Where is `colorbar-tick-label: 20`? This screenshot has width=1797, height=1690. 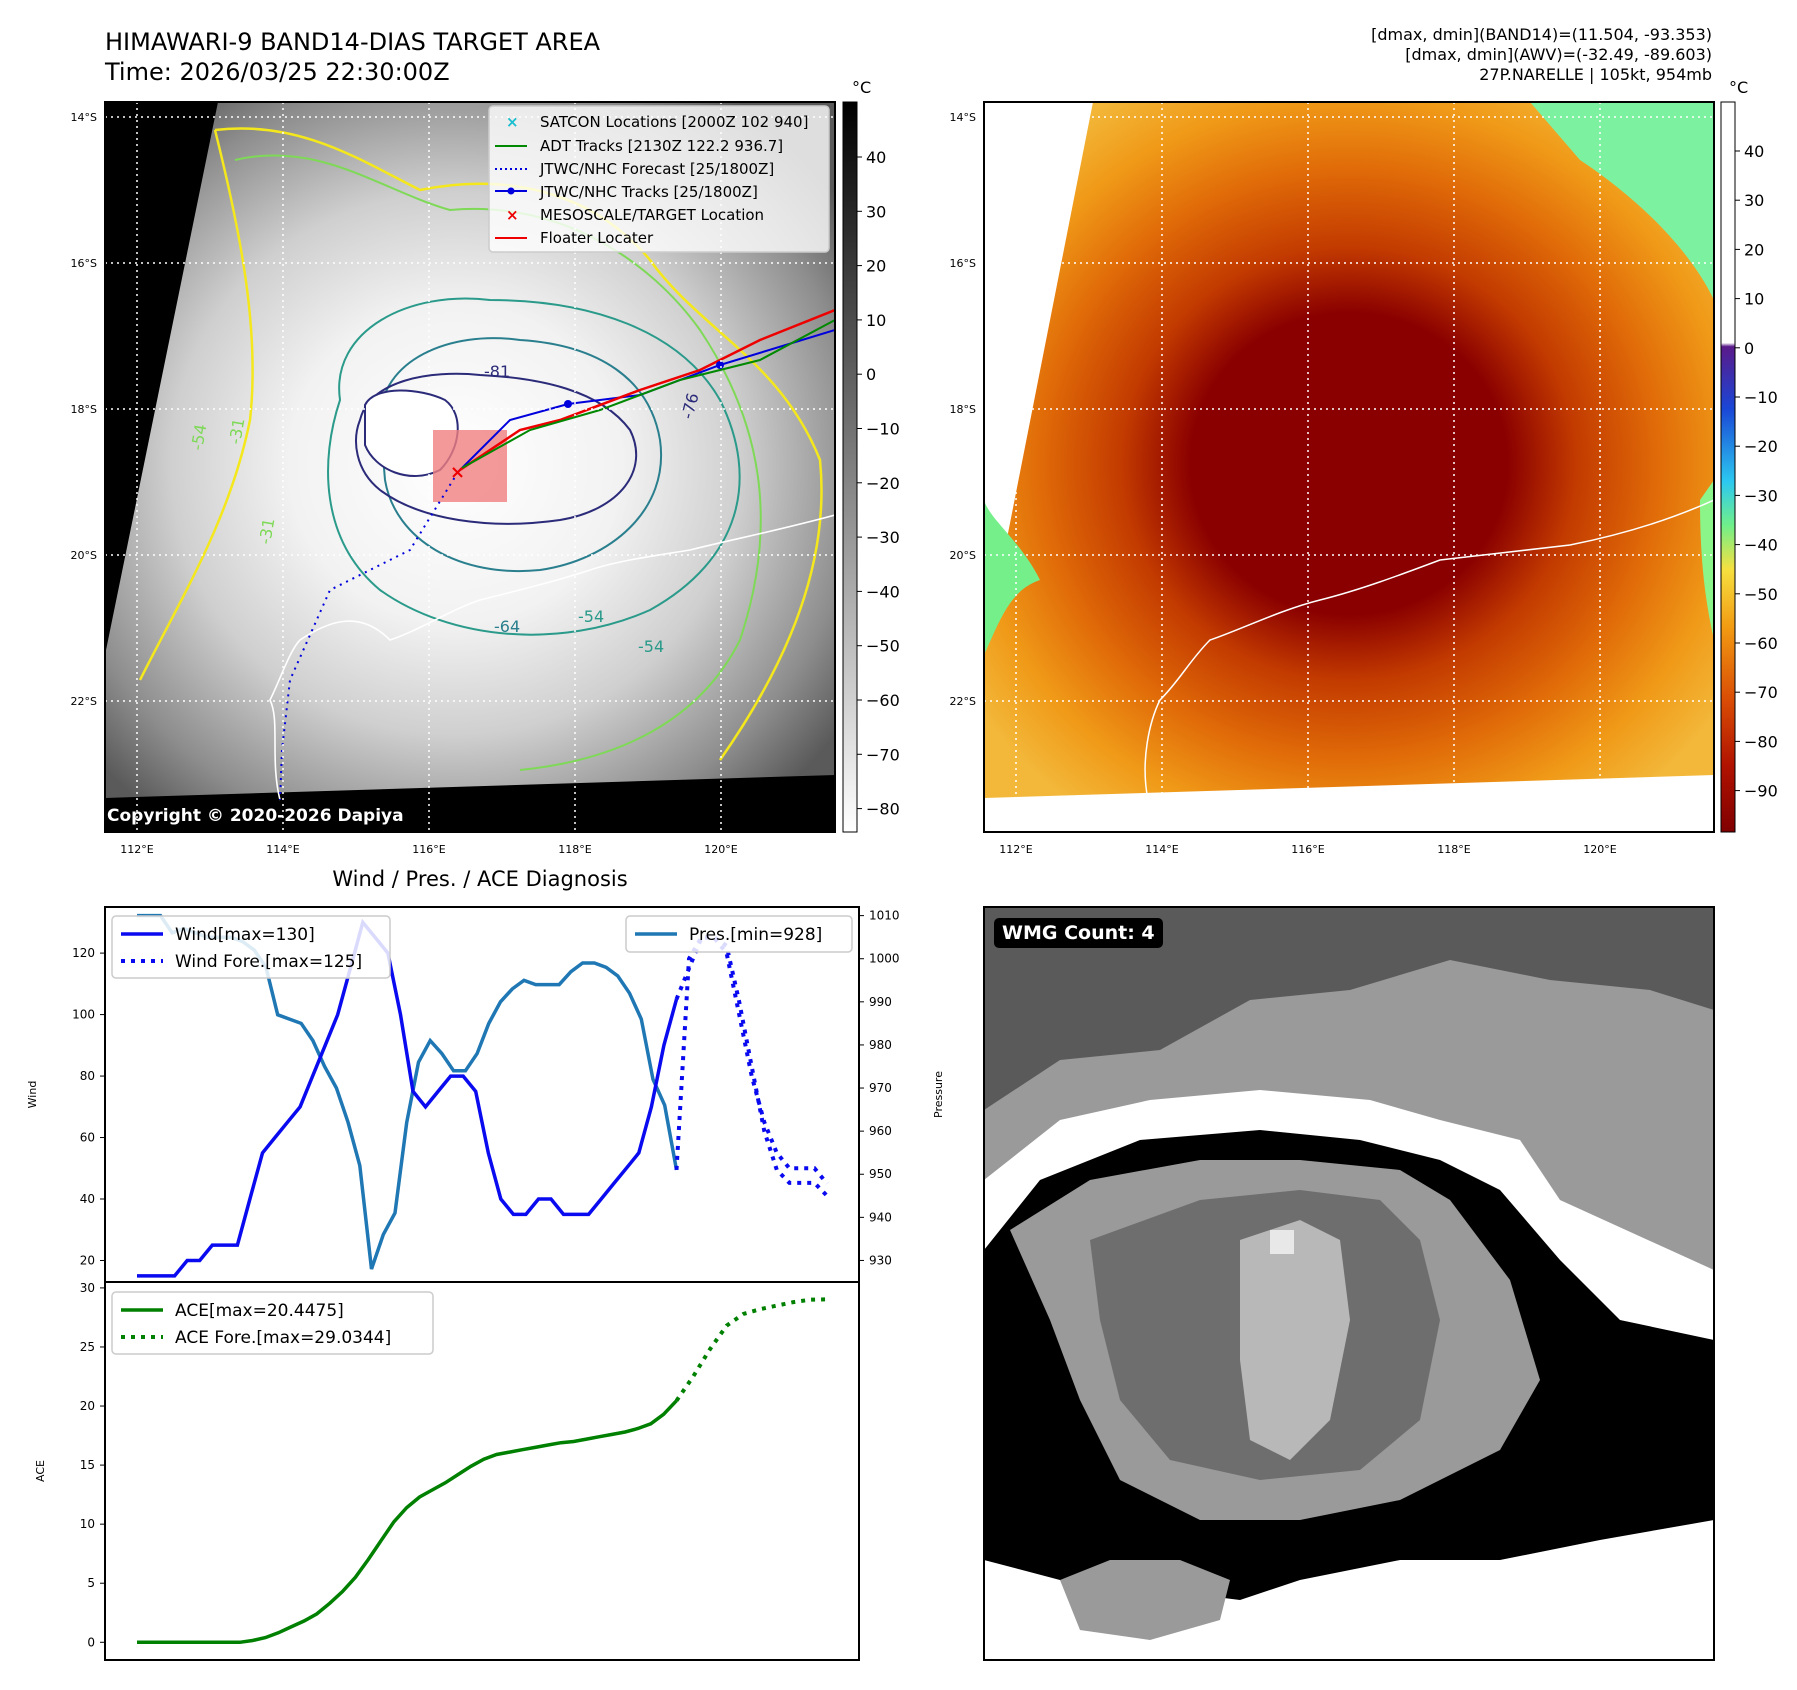 colorbar-tick-label: 20 is located at coordinates (1754, 249).